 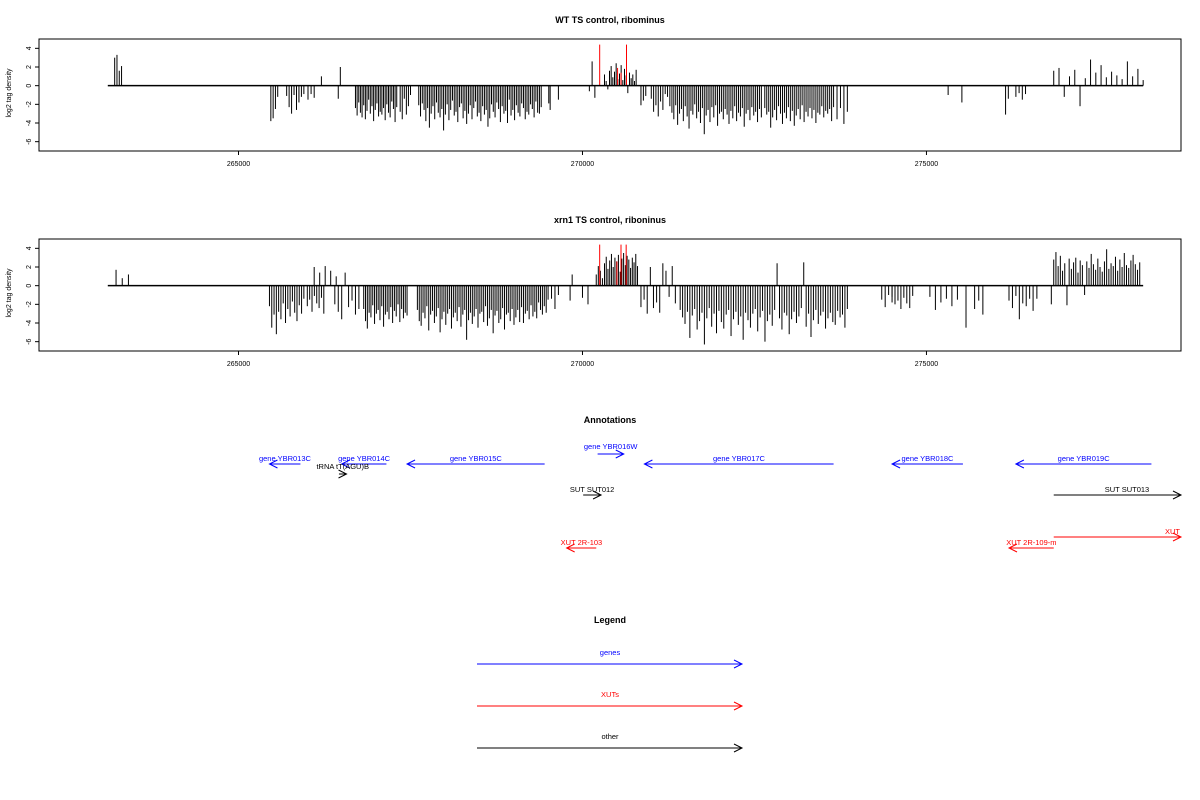 What do you see at coordinates (582, 359) in the screenshot?
I see `xrn1-x-axis: 265000 270000 275000` at bounding box center [582, 359].